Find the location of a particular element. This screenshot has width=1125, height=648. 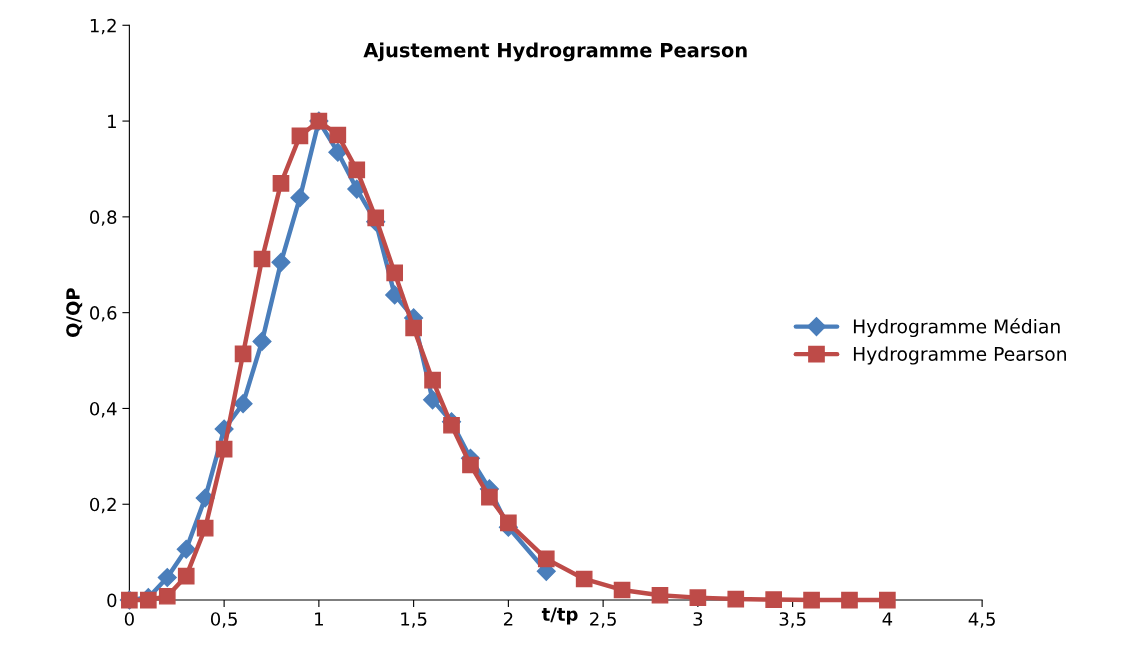

y-axis-title: Q/QP is located at coordinates (74, 313).